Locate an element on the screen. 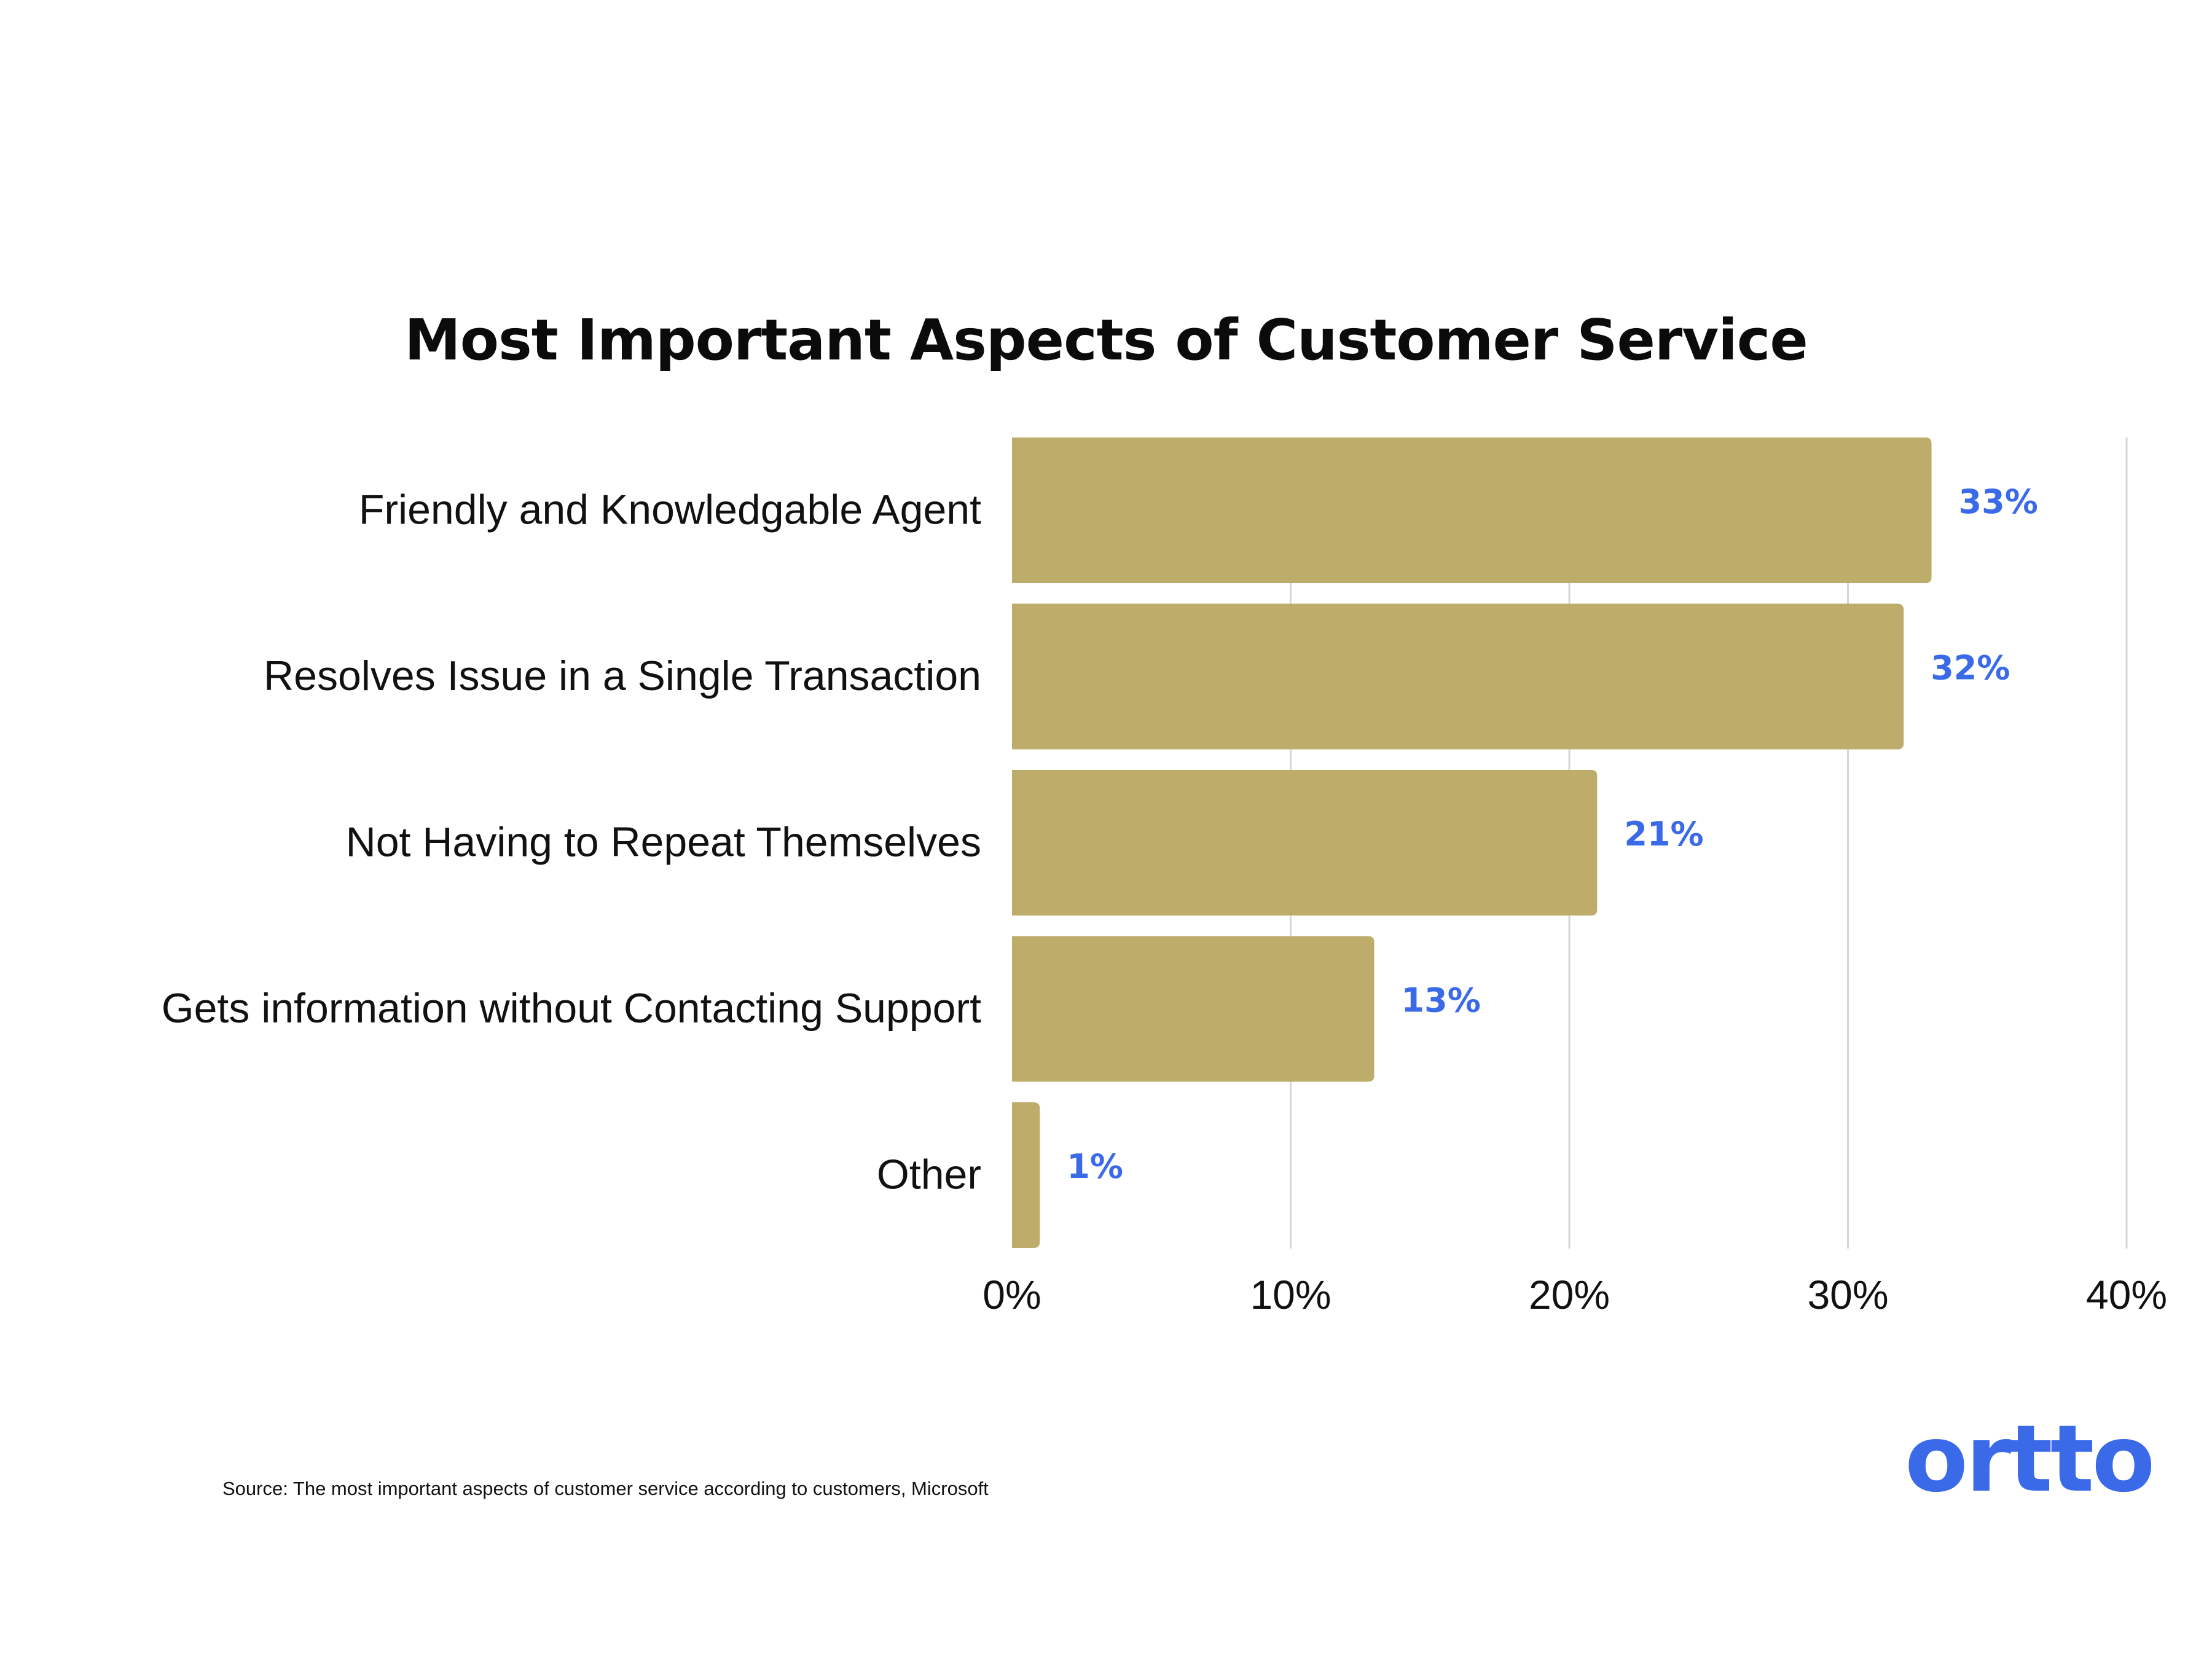 The image size is (2212, 1659). logo-trademark: ™ is located at coordinates (2123, 1450).